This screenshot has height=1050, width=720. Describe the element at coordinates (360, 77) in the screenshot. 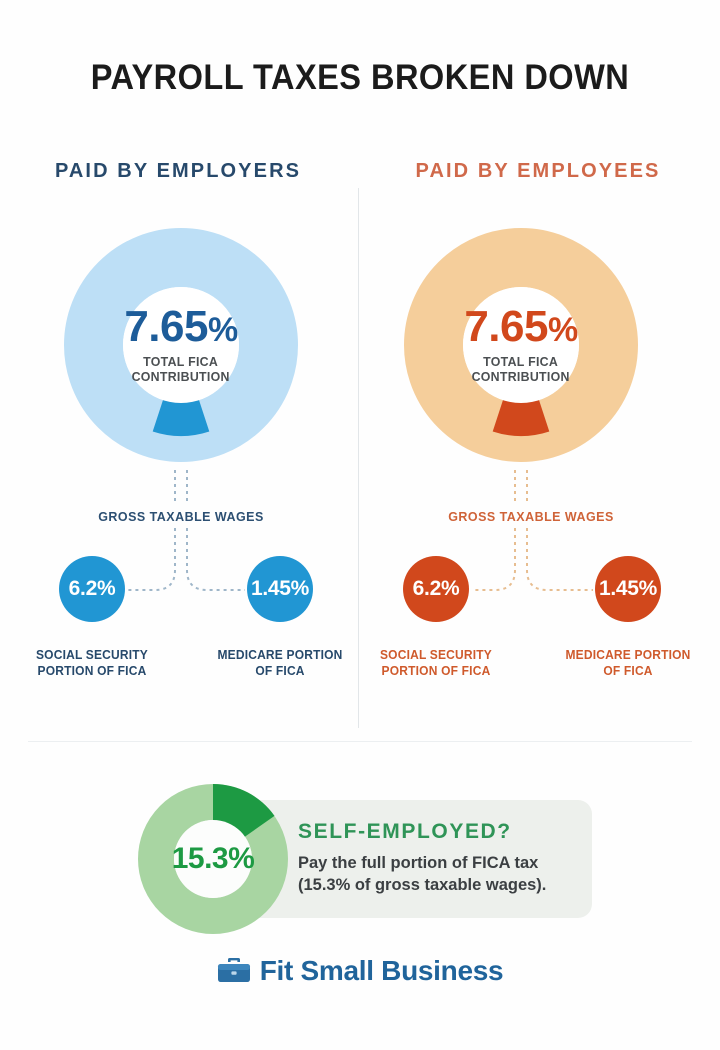

I see `page-title: PAYROLL TAXES BROKEN DOWN` at that location.